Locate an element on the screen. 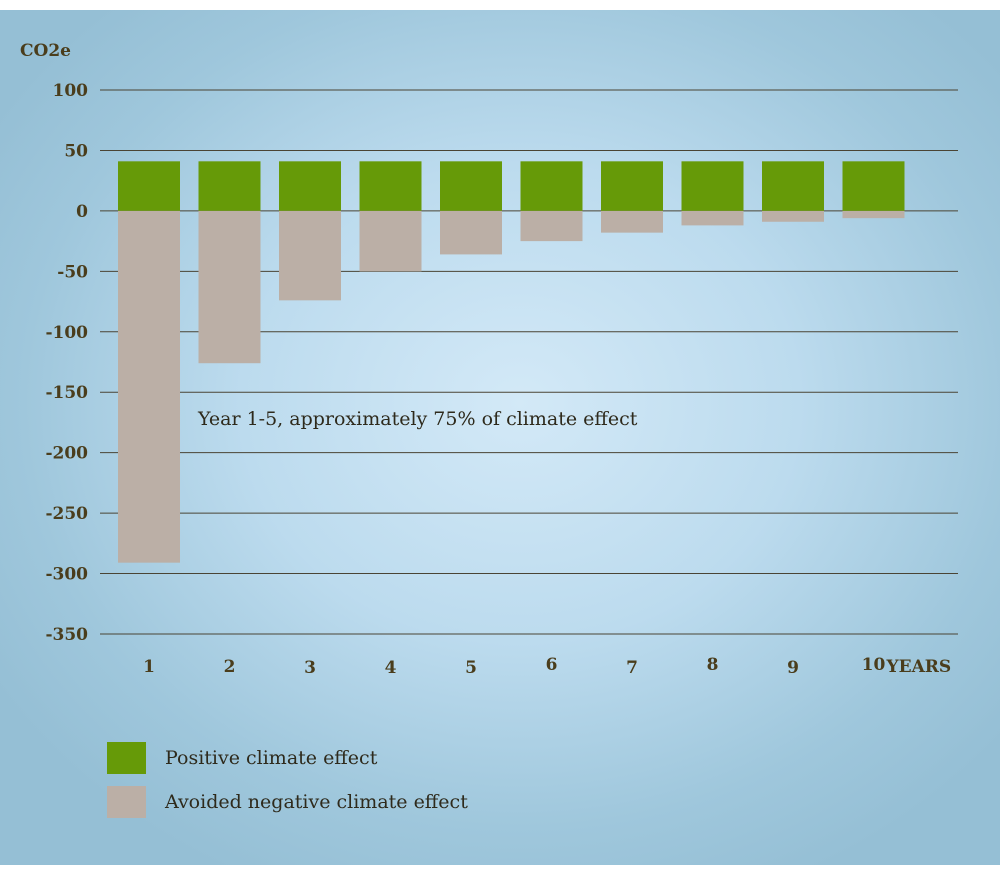  legend-item-avoided: Avoided negative climate effect is located at coordinates (287, 802).